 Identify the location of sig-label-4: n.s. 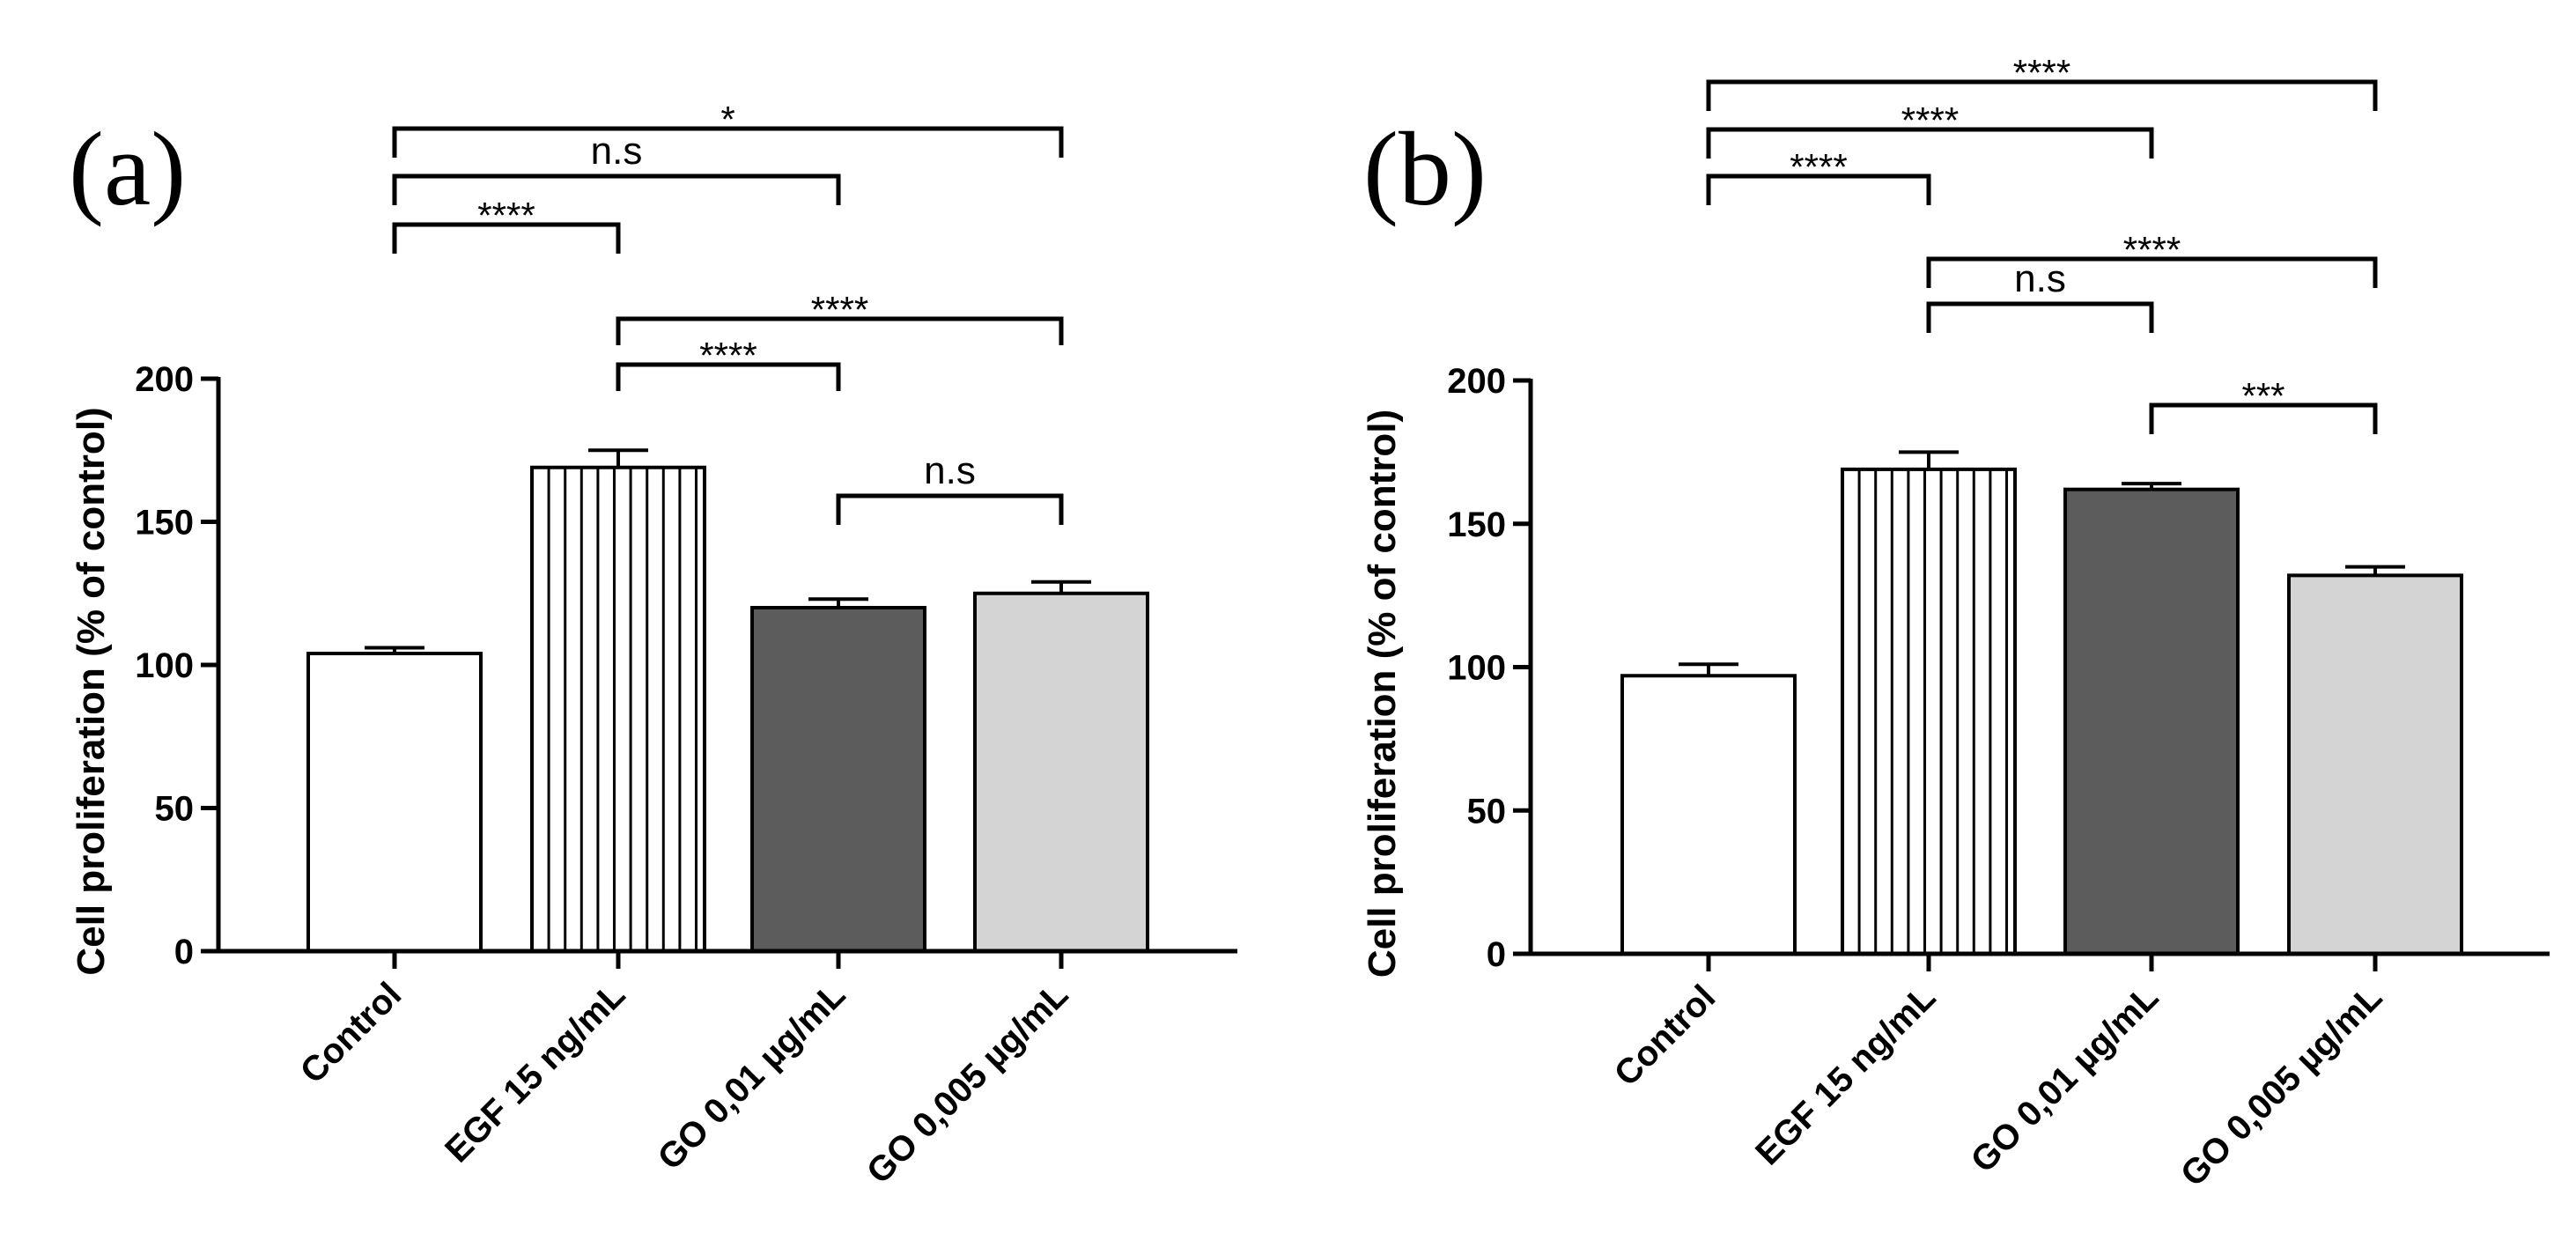
(2040, 278).